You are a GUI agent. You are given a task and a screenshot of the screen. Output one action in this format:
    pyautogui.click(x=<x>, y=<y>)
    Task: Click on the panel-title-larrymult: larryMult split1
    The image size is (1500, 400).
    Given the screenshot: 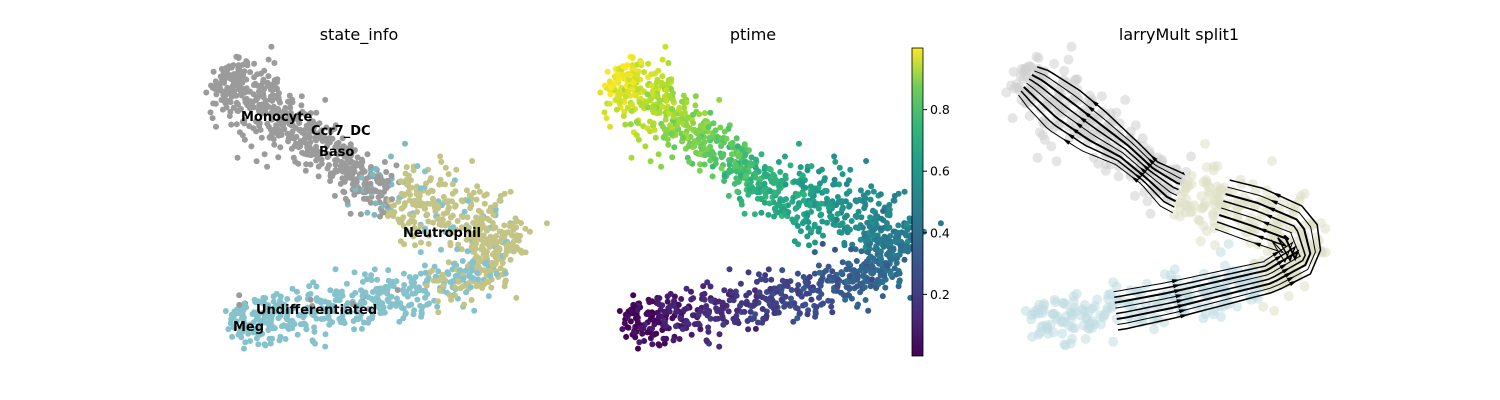 What is the action you would take?
    pyautogui.click(x=1179, y=34)
    